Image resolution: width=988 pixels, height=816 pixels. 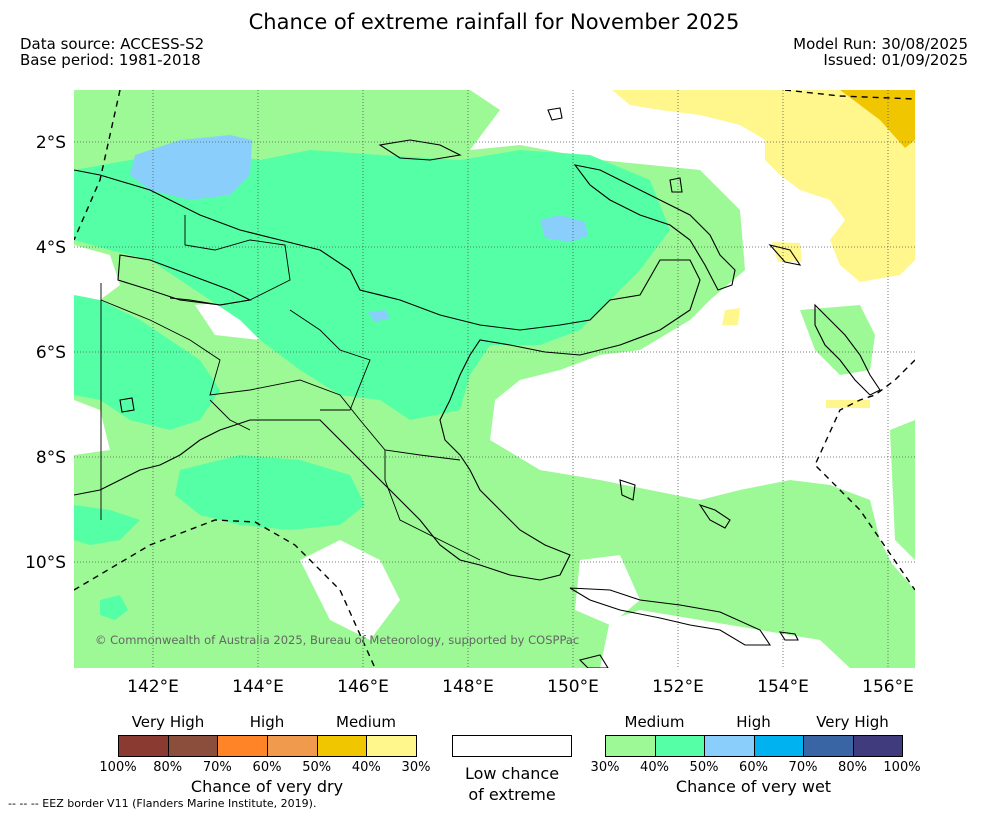 What do you see at coordinates (45, 563) in the screenshot?
I see `lat-tick: 10°S` at bounding box center [45, 563].